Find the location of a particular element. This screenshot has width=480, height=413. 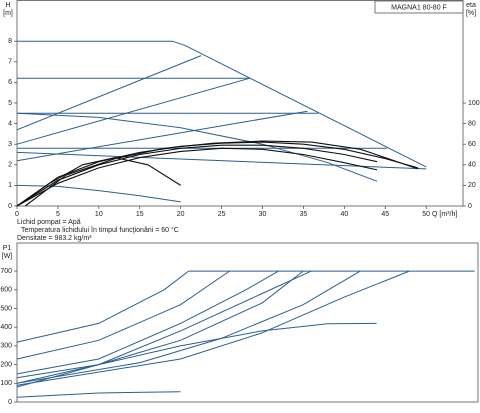

y-tick-label: 3 is located at coordinates (10, 144).